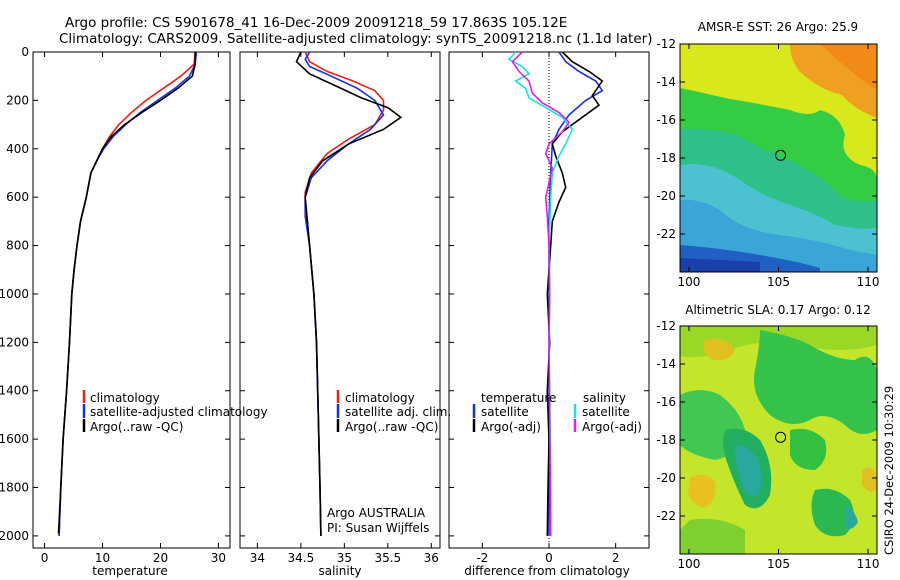 This screenshot has height=580, width=900. Describe the element at coordinates (25, 52) in the screenshot. I see `y-tick-label: 0` at that location.